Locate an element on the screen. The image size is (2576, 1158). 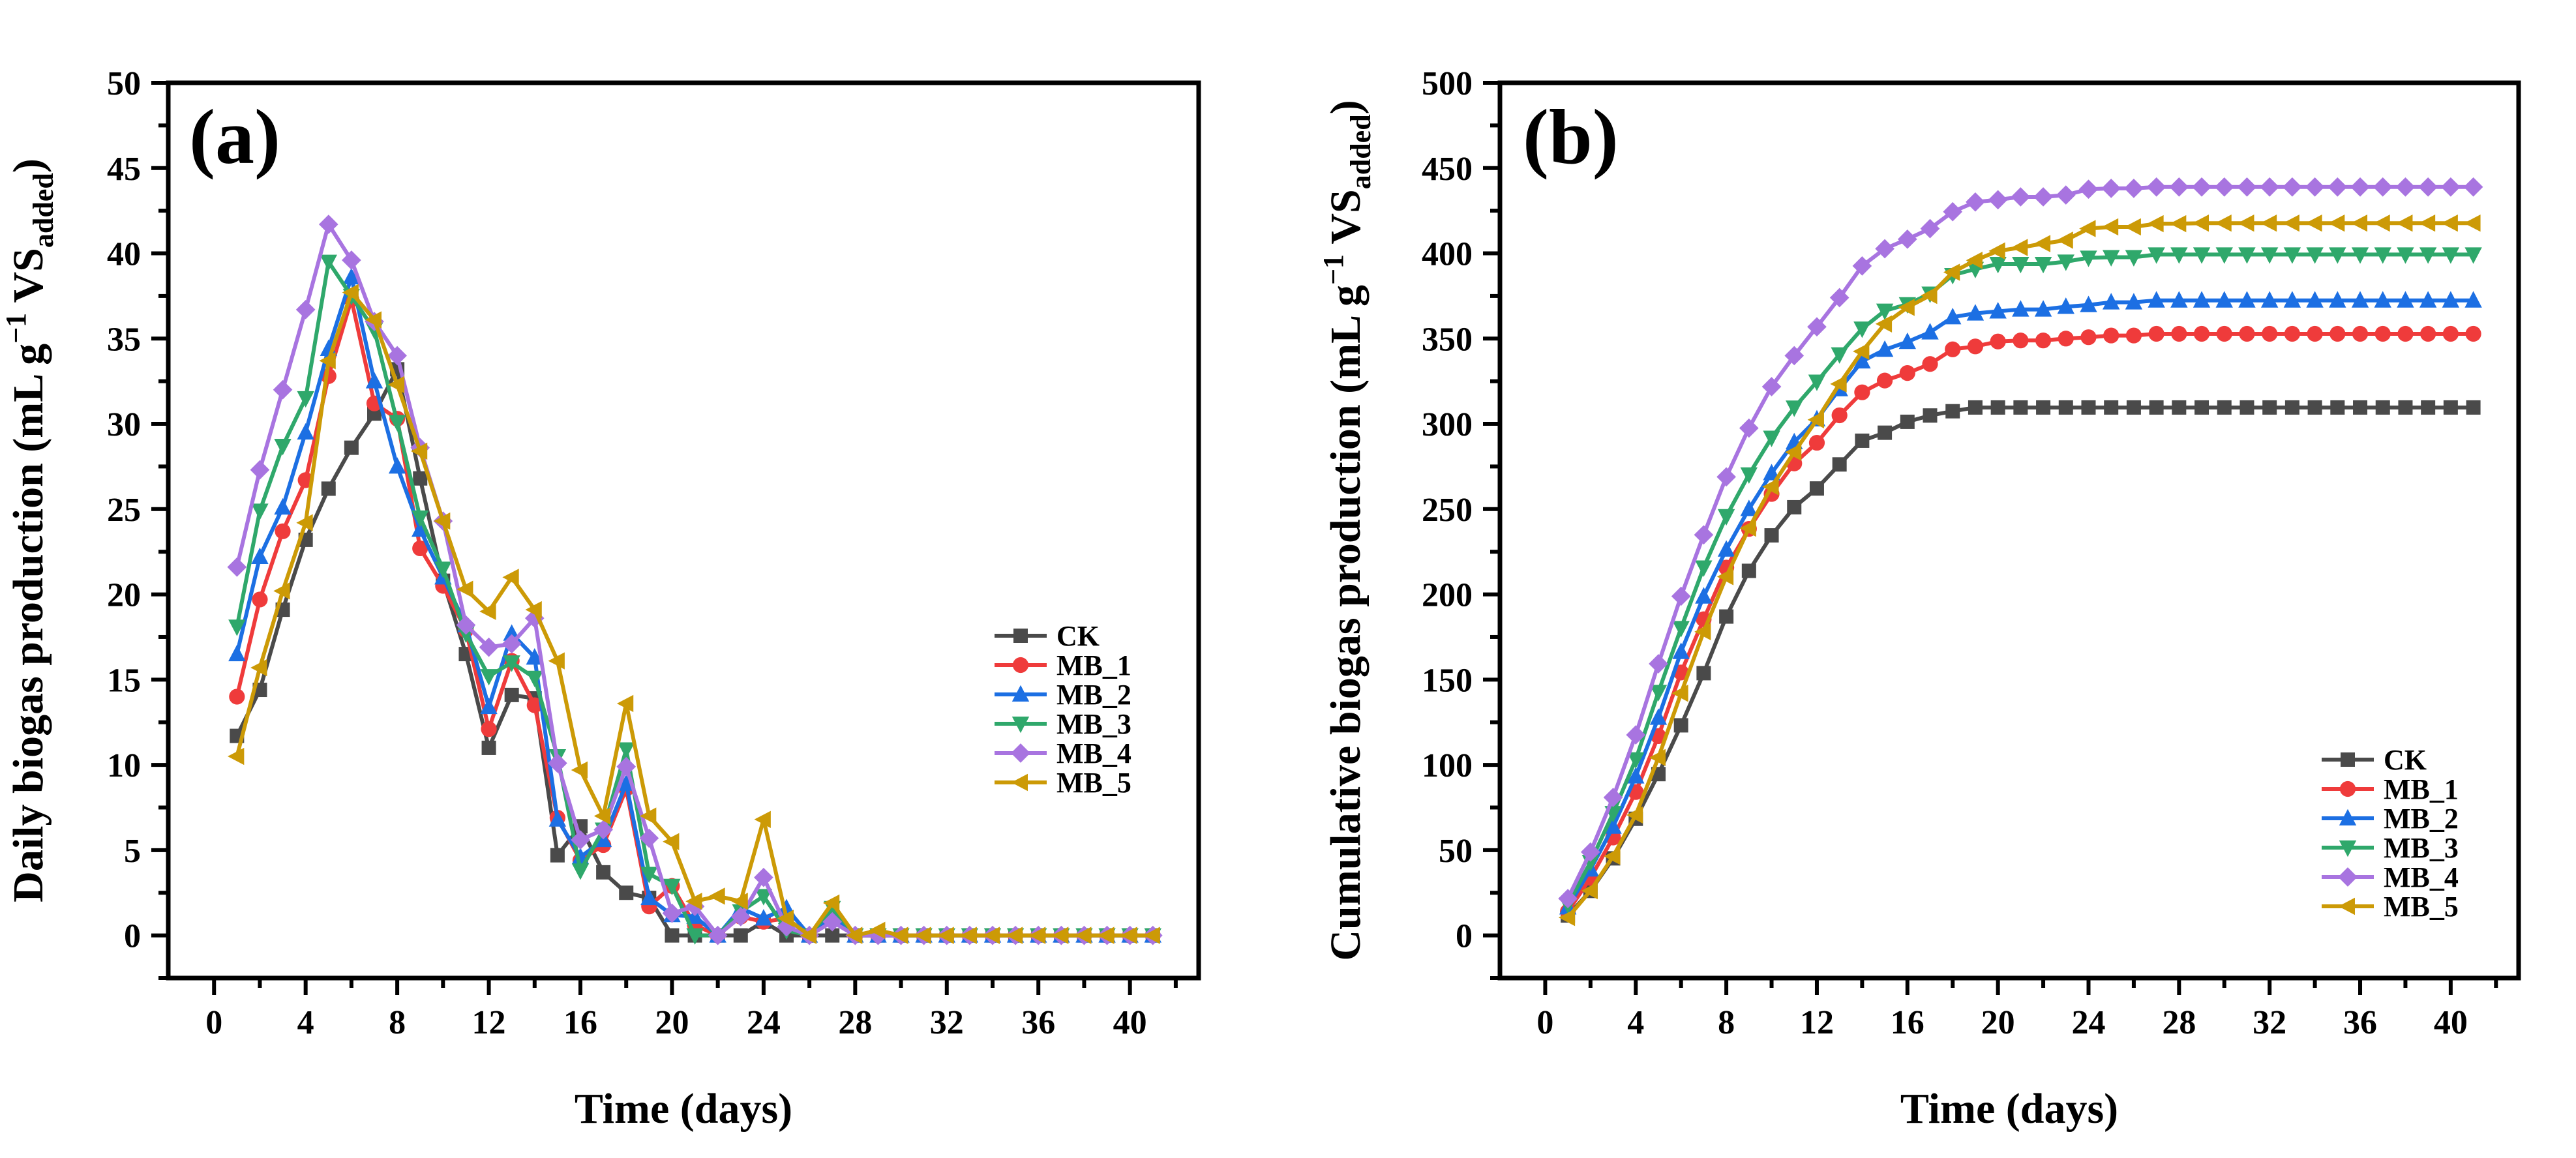
x-tick-label: 0 is located at coordinates (1544, 1022).